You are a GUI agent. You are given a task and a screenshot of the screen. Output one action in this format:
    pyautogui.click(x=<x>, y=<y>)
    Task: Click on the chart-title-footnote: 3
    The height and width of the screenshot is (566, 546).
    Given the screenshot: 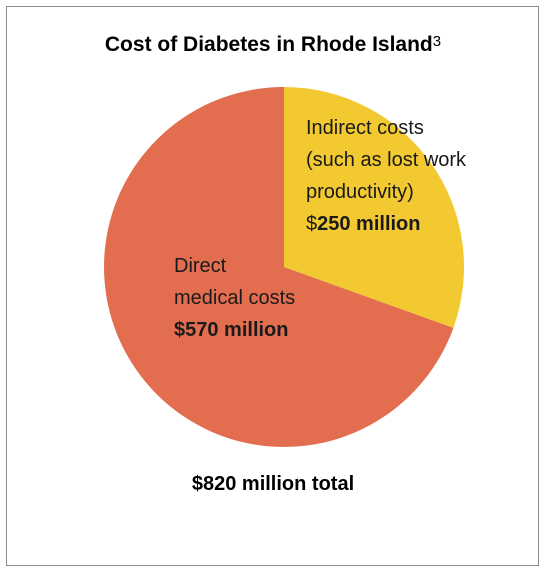 What is the action you would take?
    pyautogui.click(x=437, y=41)
    